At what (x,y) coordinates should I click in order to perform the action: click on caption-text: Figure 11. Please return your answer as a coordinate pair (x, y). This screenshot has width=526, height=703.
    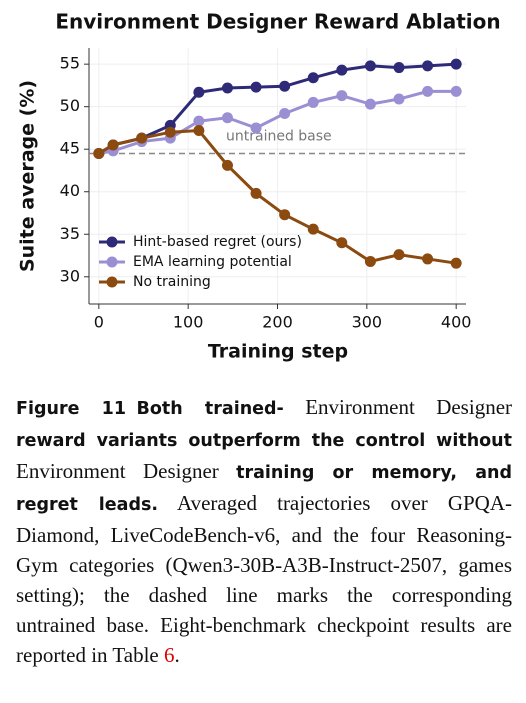
    Looking at the image, I should click on (71, 409).